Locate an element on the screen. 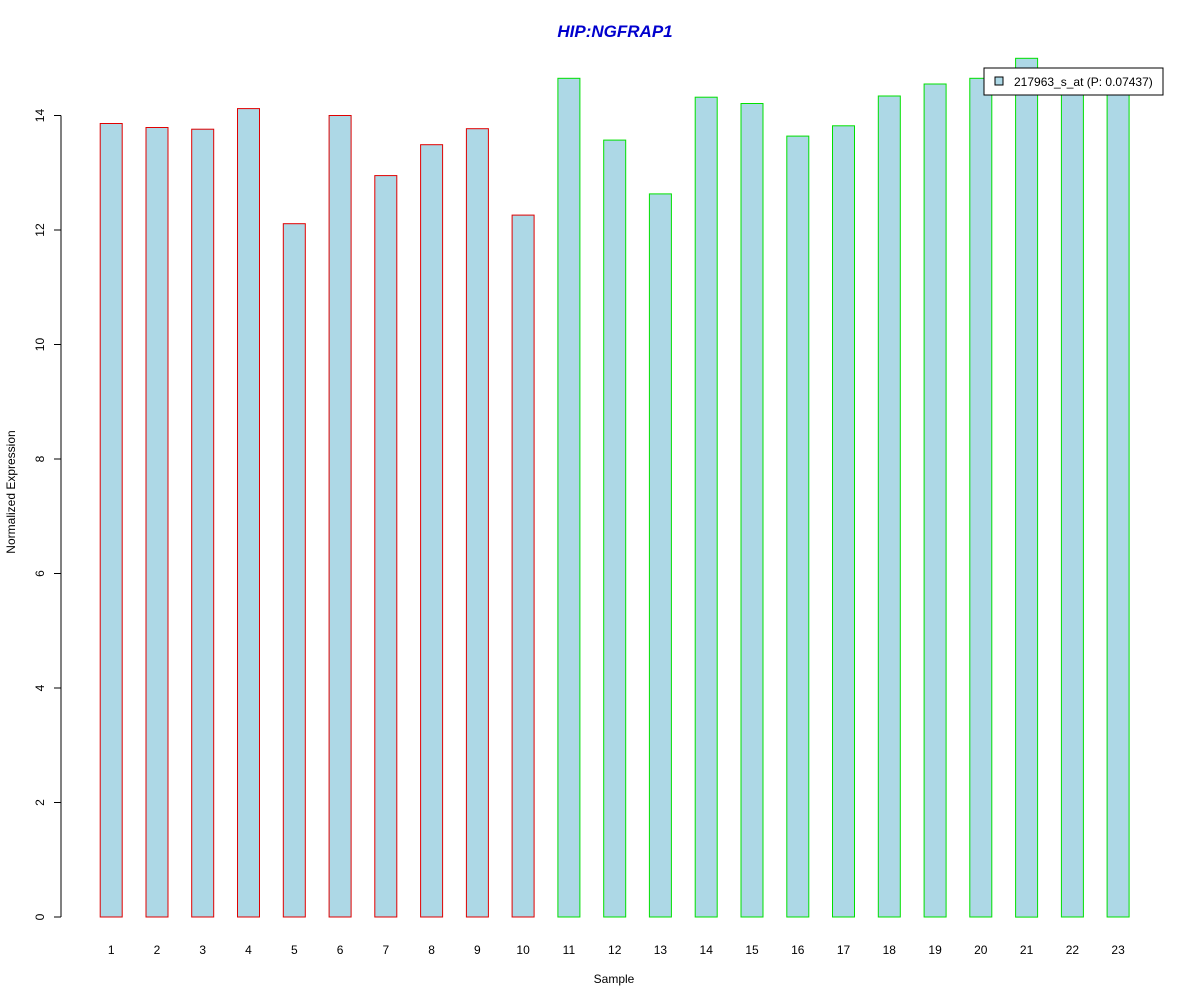 The height and width of the screenshot is (1000, 1200). x-tick-label: 18 is located at coordinates (890, 950).